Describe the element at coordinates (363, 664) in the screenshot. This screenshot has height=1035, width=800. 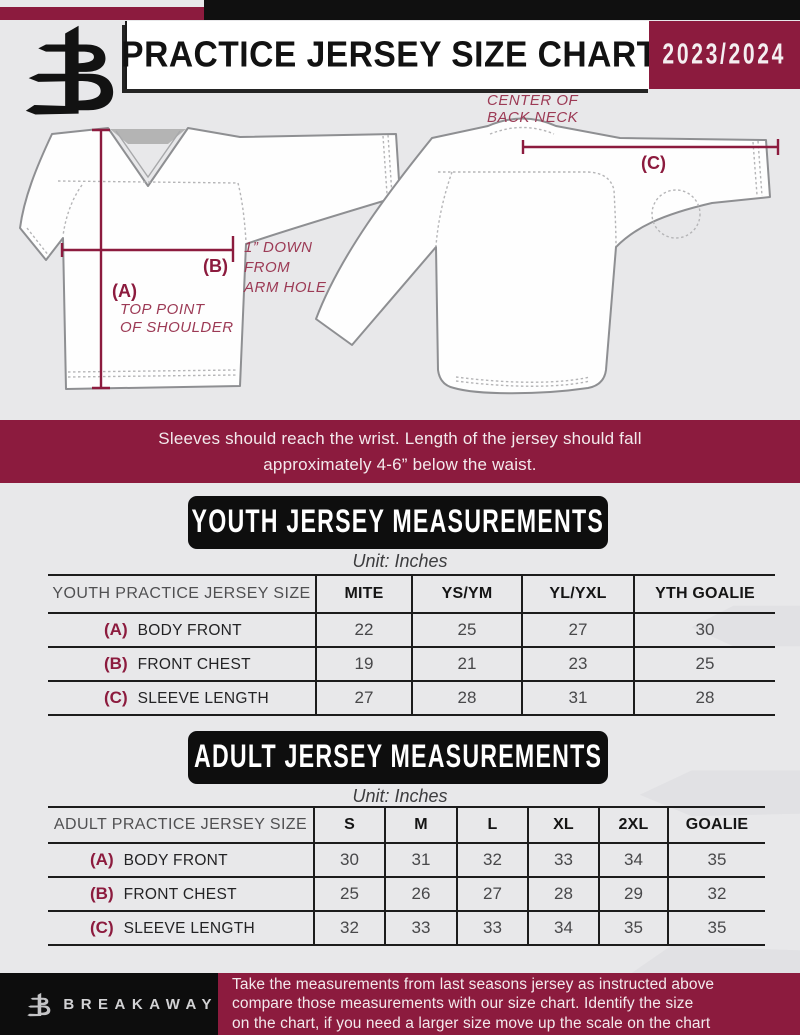
I see `cell-value: 19` at that location.